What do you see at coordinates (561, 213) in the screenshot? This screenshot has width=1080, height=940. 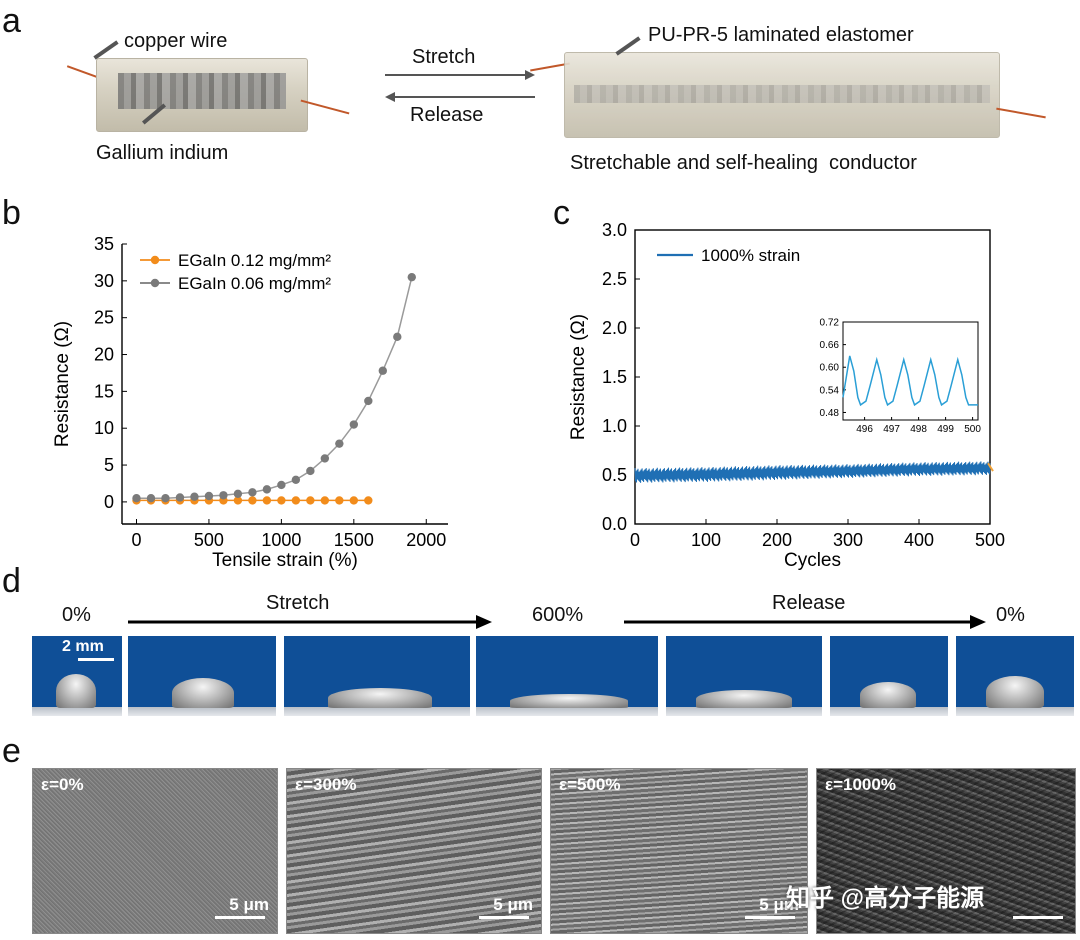 I see `panel-label-c: c` at bounding box center [561, 213].